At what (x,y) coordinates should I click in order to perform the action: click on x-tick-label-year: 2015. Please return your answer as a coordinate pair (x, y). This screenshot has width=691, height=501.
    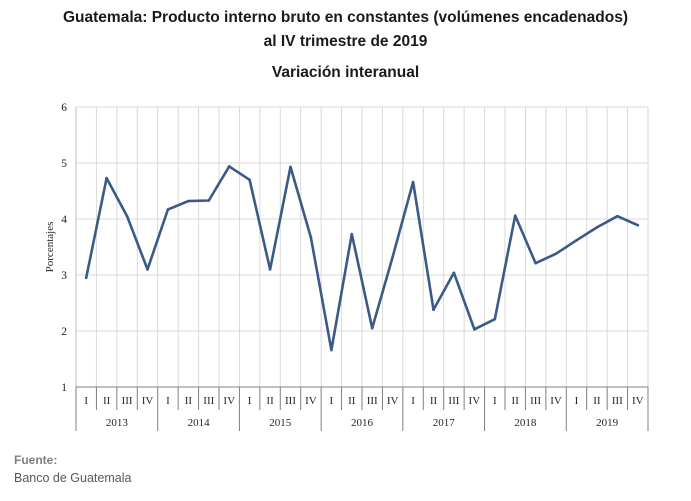
    Looking at the image, I should click on (280, 423).